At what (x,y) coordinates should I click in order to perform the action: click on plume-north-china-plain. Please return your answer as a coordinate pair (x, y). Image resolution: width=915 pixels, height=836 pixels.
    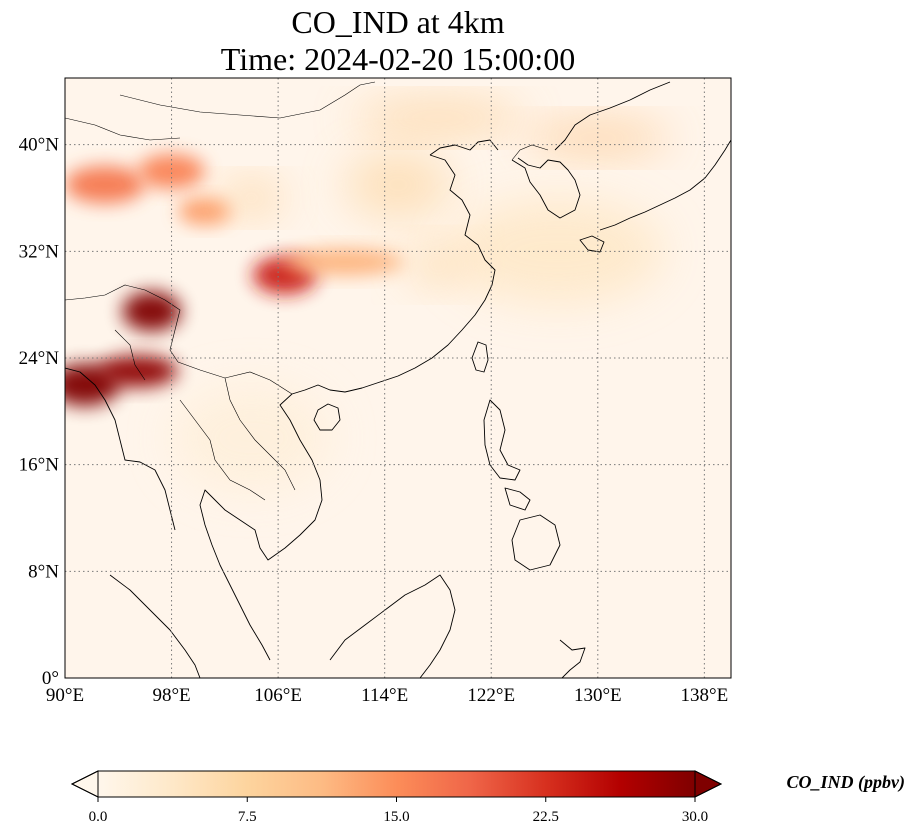
    Looking at the image, I should click on (398, 184).